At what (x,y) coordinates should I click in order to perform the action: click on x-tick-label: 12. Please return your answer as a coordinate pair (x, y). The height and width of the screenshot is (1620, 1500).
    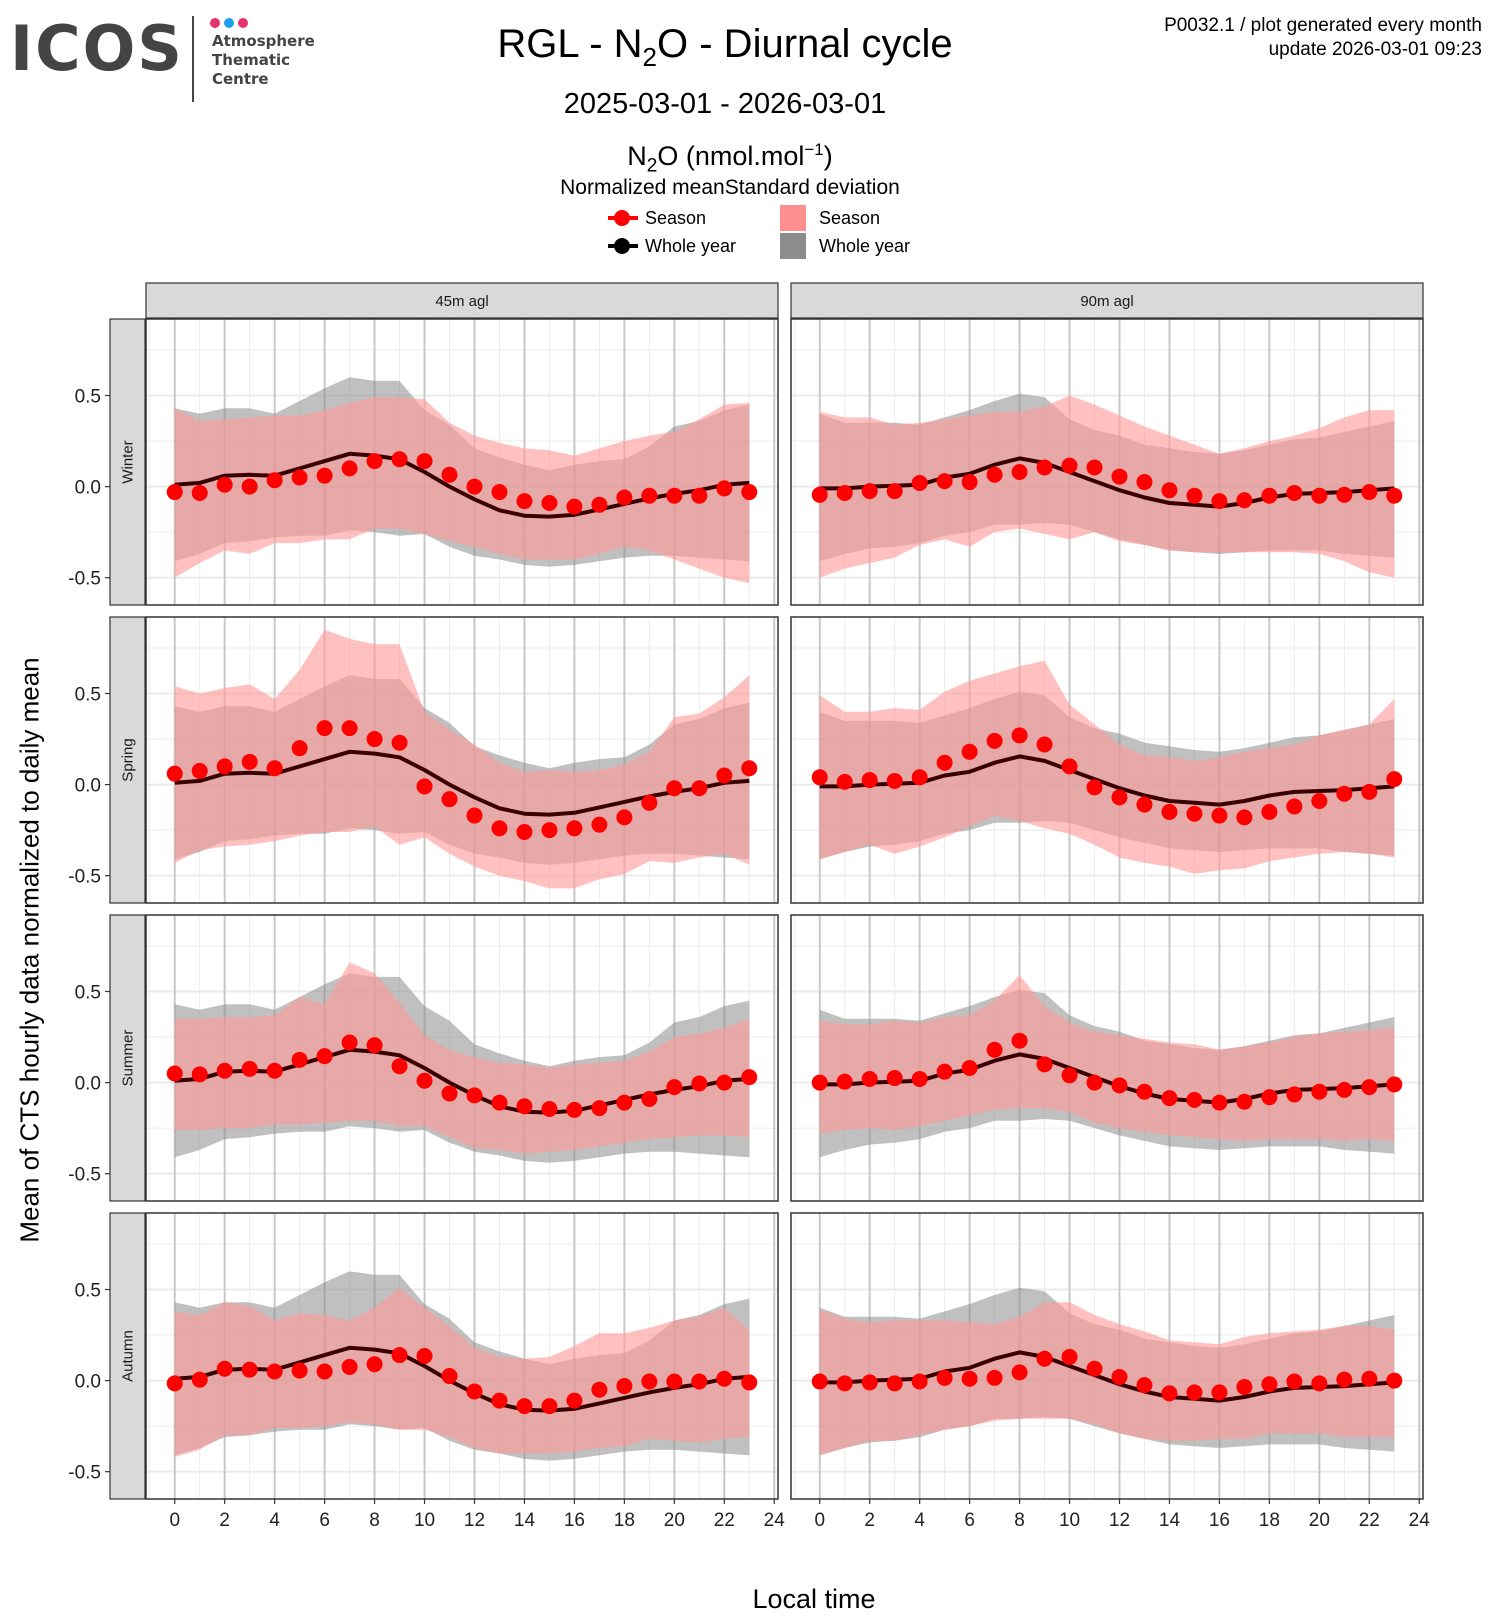
    Looking at the image, I should click on (1119, 1520).